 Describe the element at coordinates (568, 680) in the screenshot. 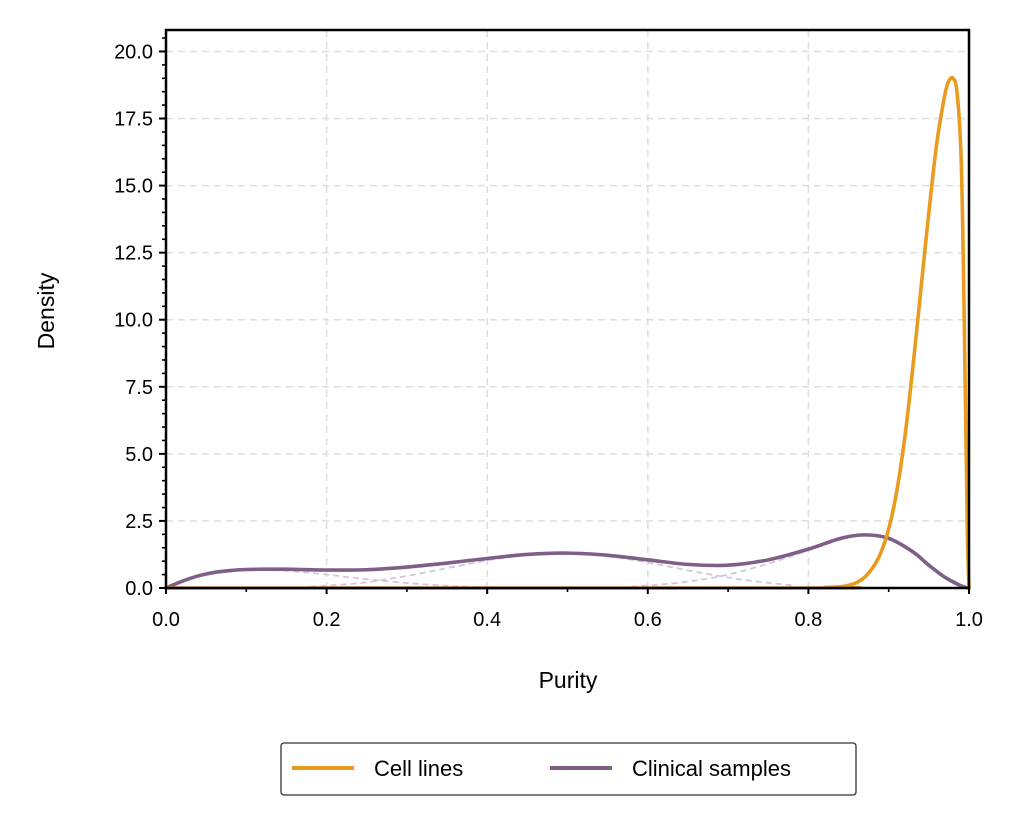

I see `x-axis-title: Purity` at that location.